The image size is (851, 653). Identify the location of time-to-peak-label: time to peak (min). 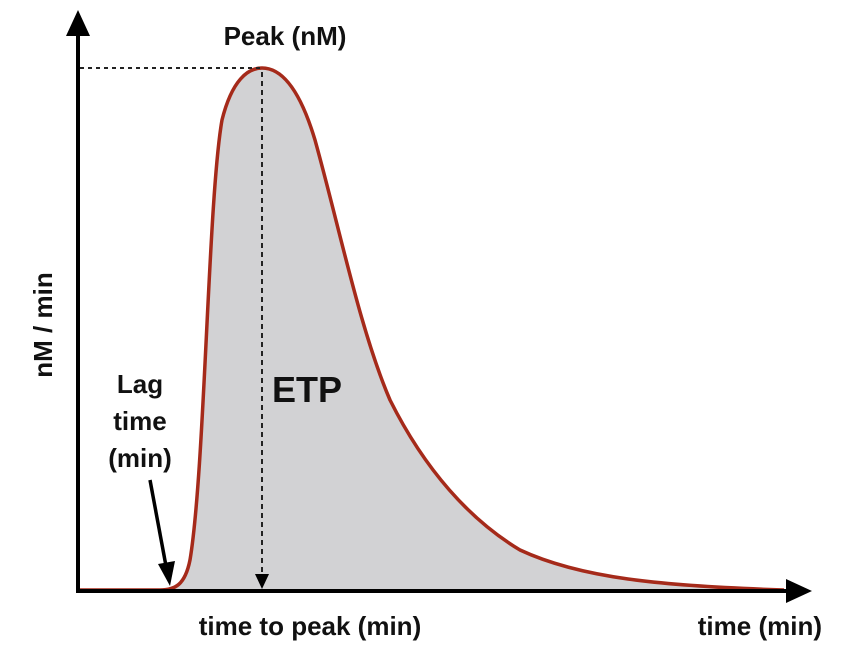
(310, 626).